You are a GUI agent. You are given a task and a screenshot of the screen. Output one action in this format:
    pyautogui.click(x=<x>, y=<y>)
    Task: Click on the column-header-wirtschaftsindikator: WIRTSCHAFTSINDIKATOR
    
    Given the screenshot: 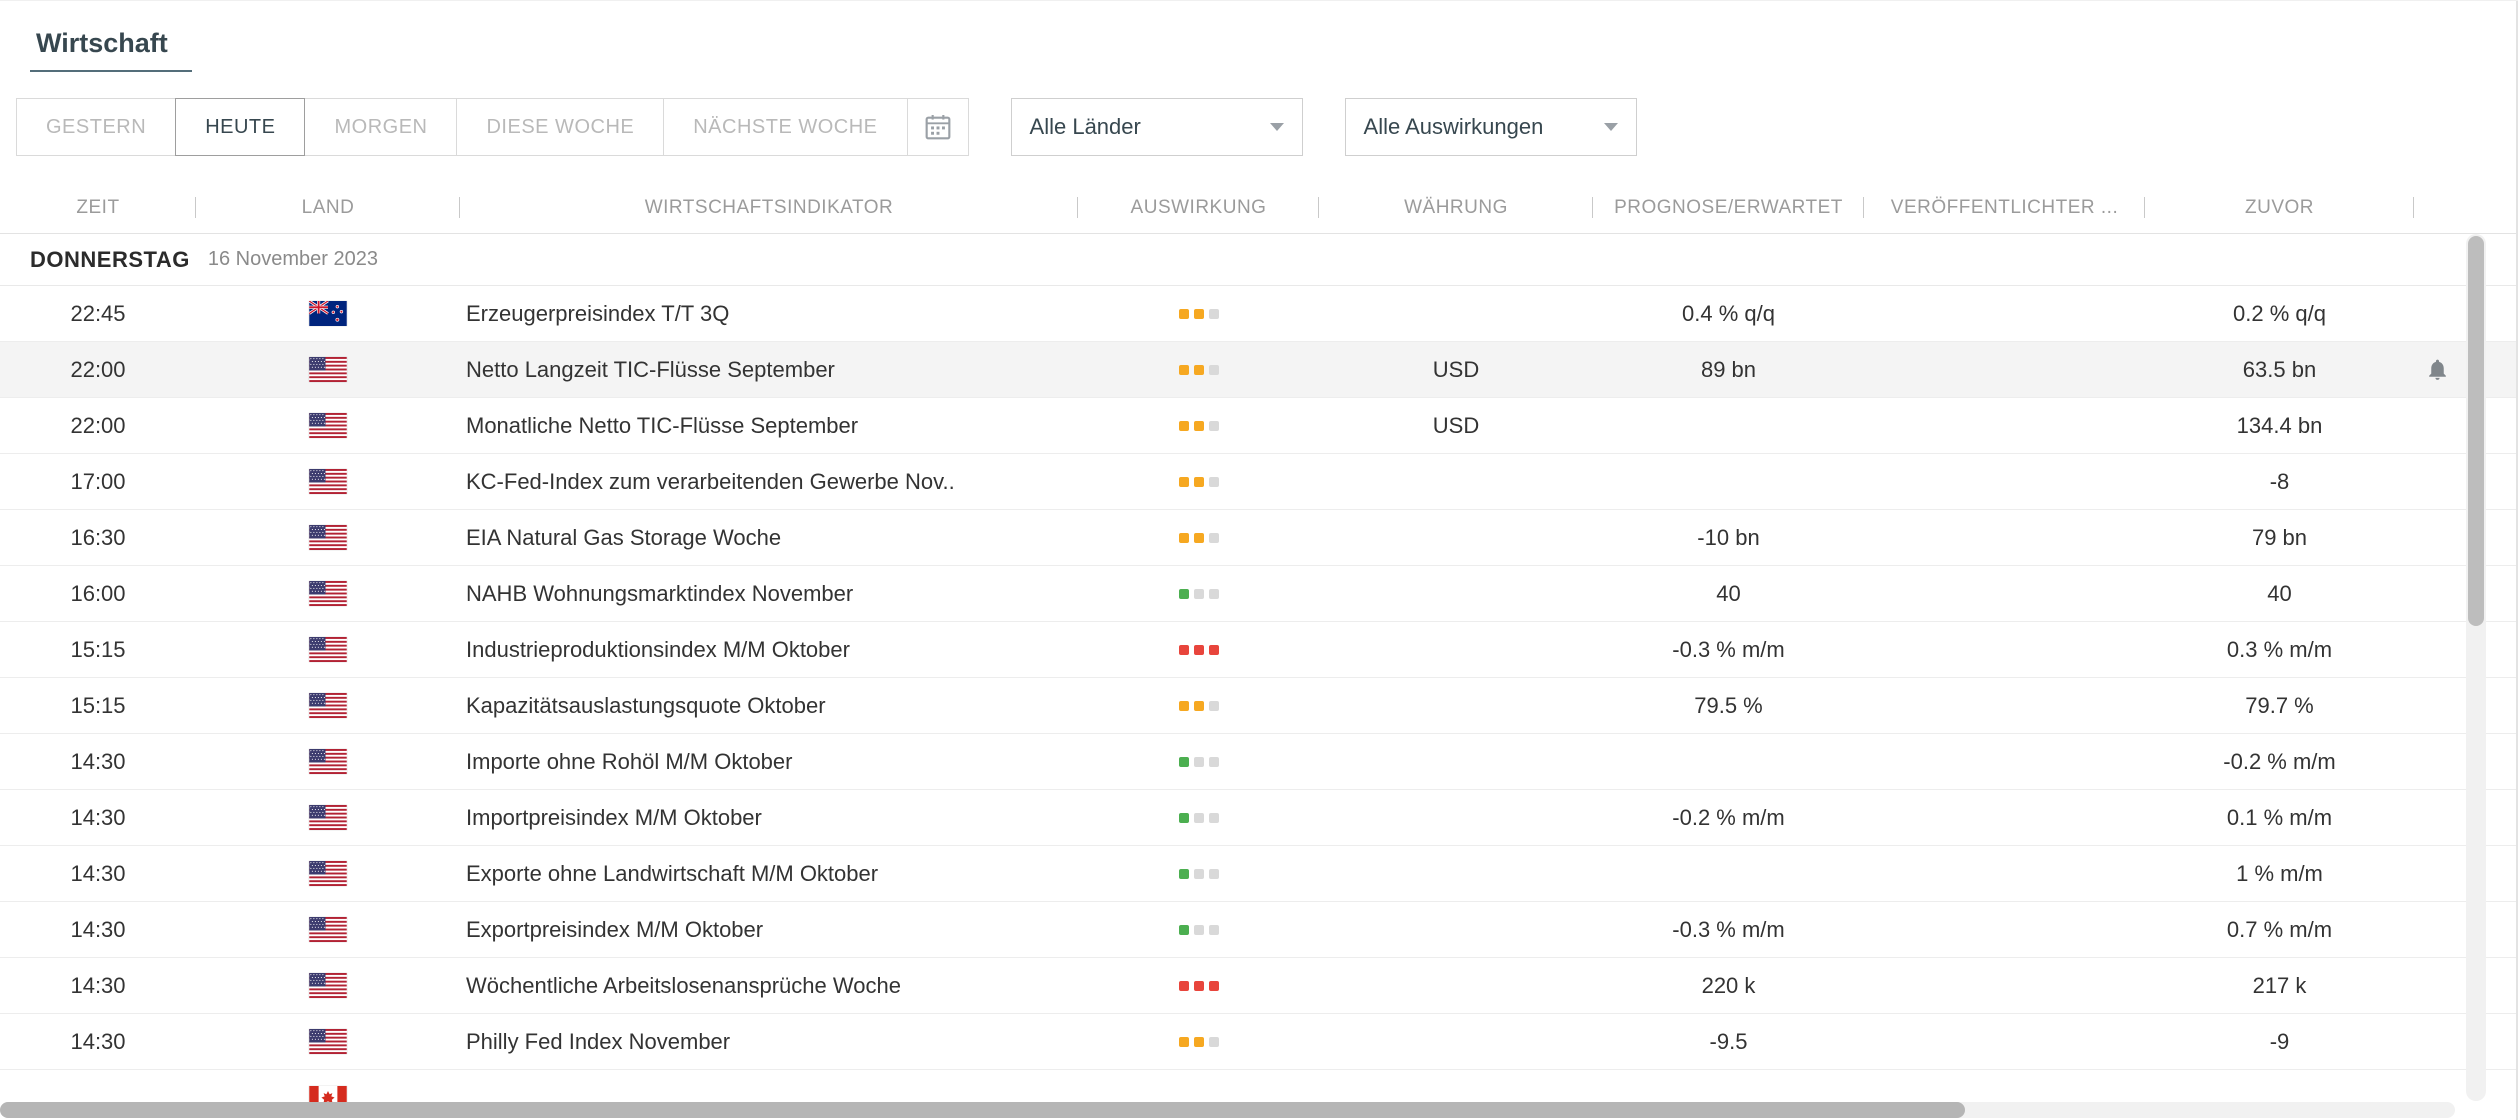 What is the action you would take?
    pyautogui.click(x=769, y=207)
    